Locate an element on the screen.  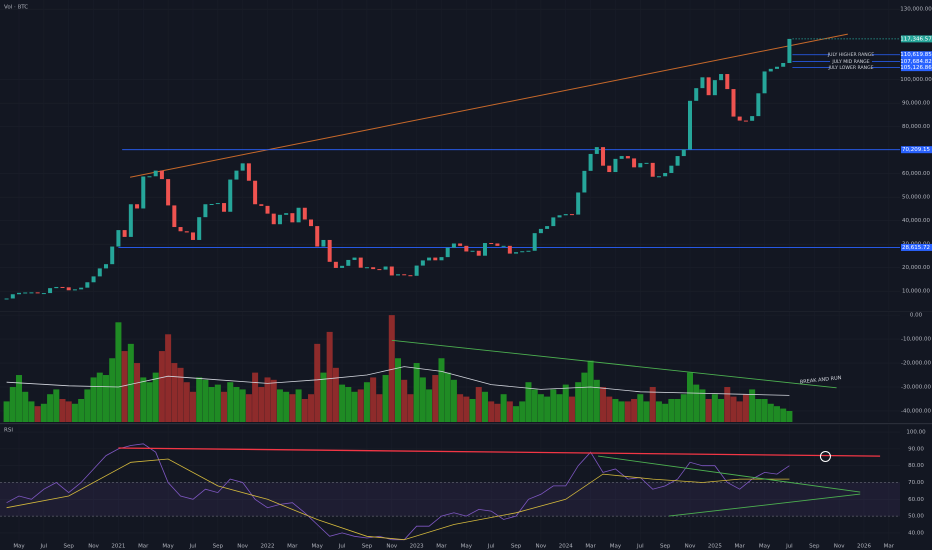
y-tick-label: 60.00 is located at coordinates (916, 500).